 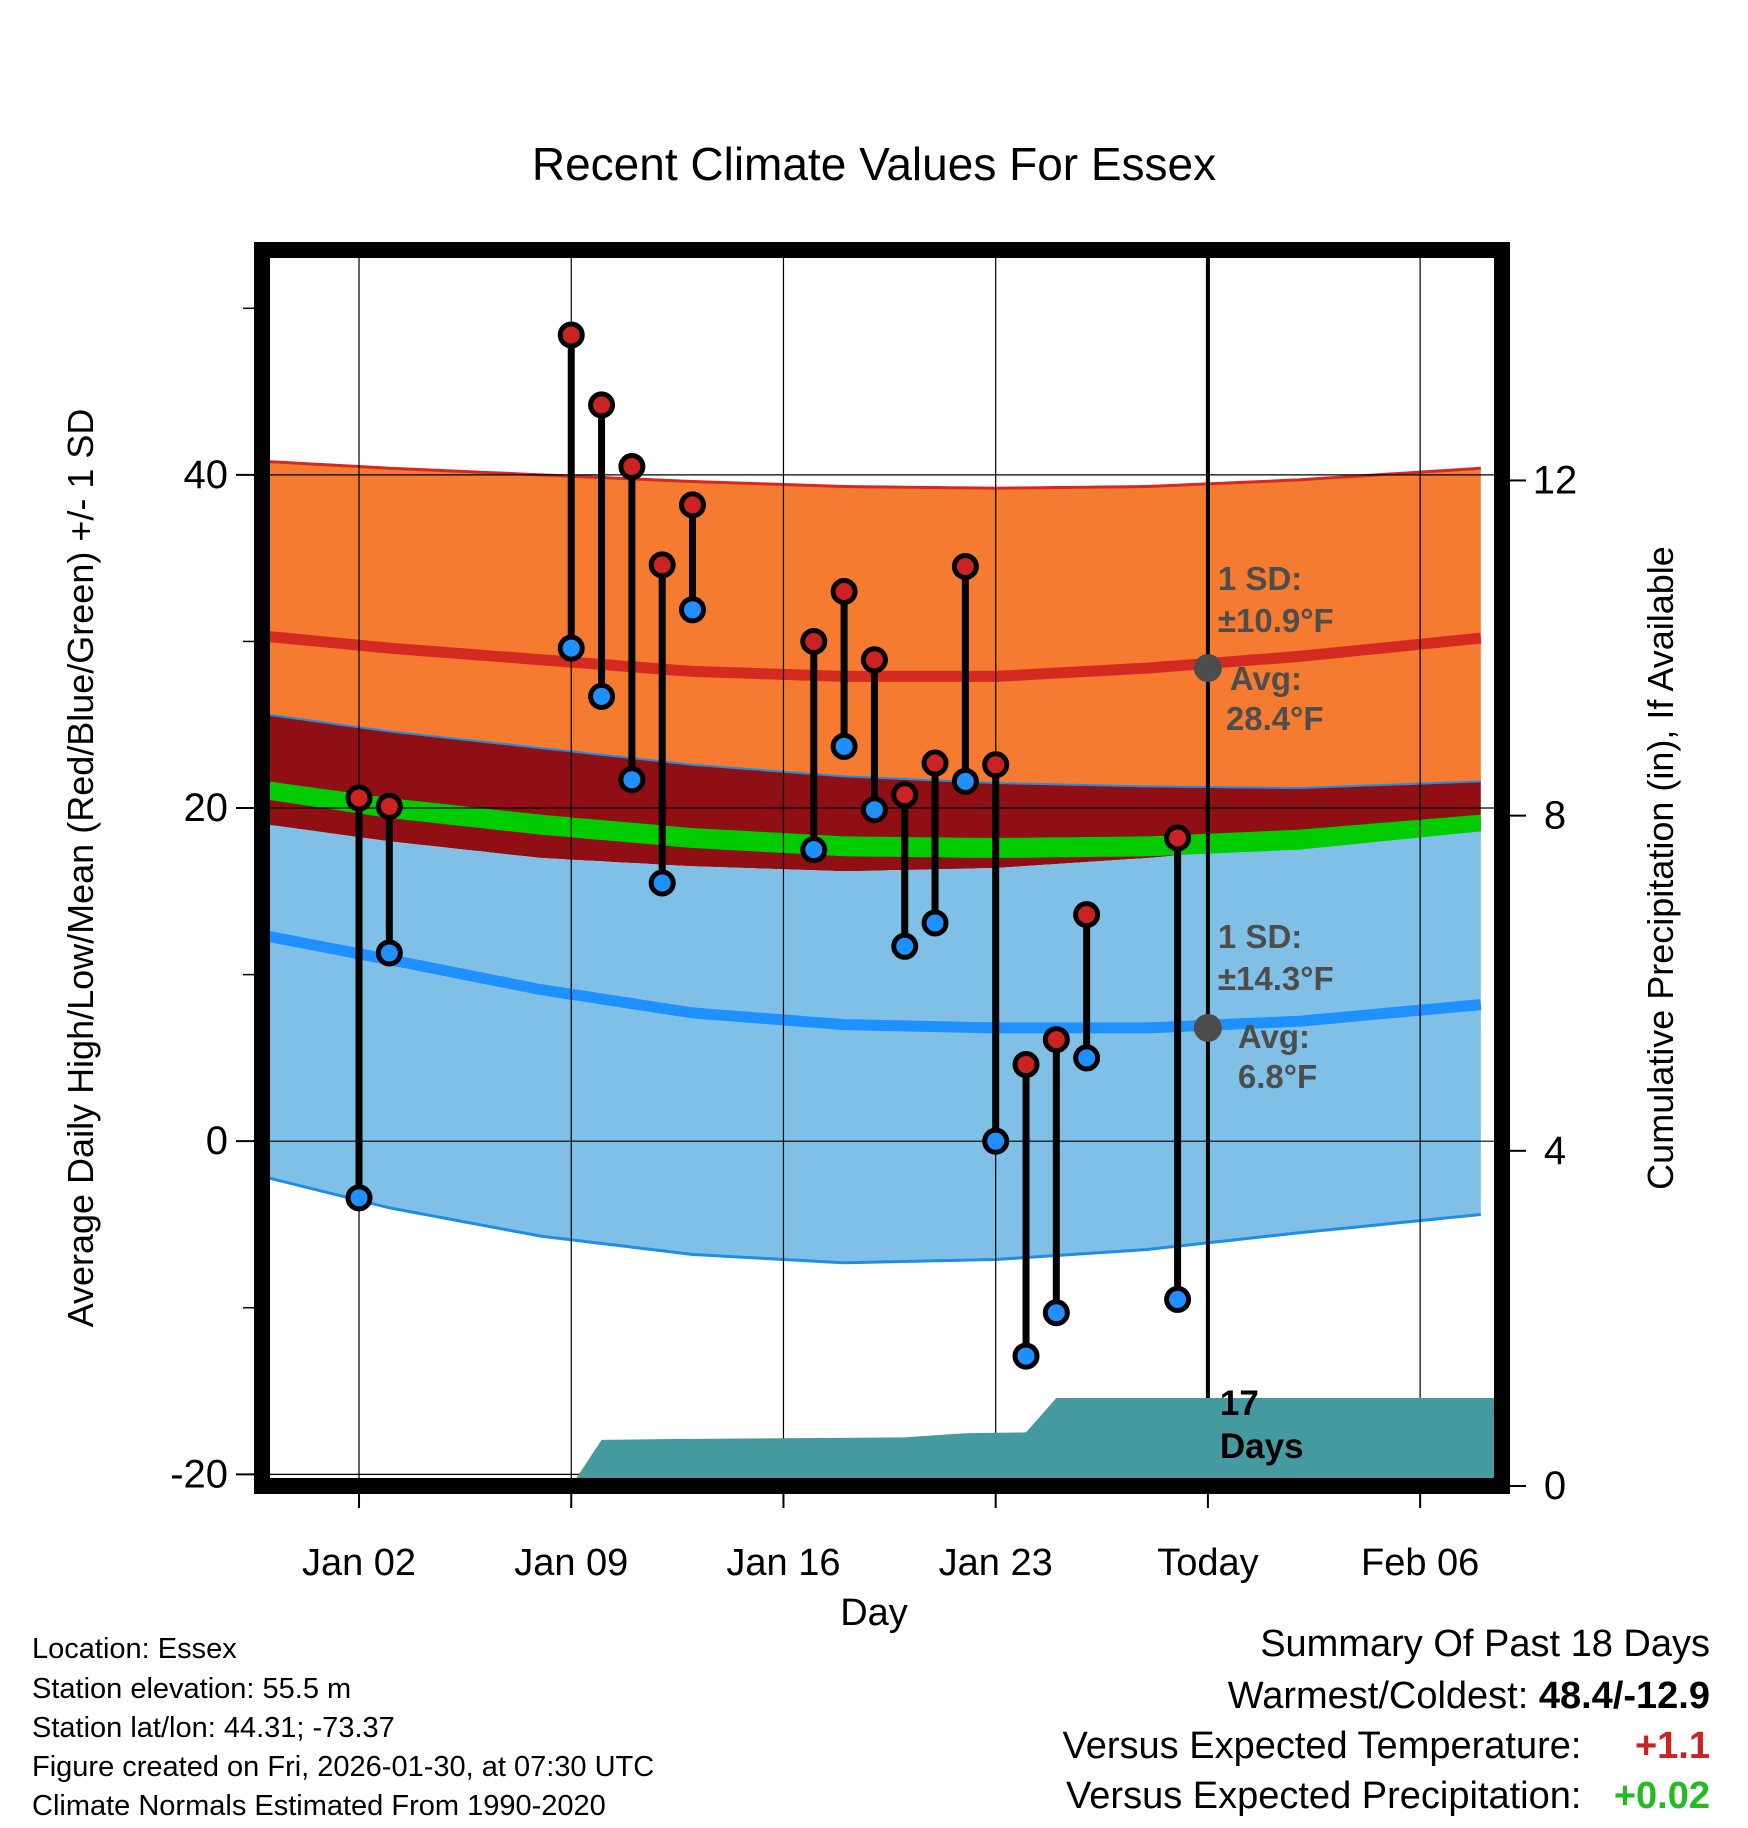 What do you see at coordinates (206, 475) in the screenshot?
I see `y-tick-label: 40` at bounding box center [206, 475].